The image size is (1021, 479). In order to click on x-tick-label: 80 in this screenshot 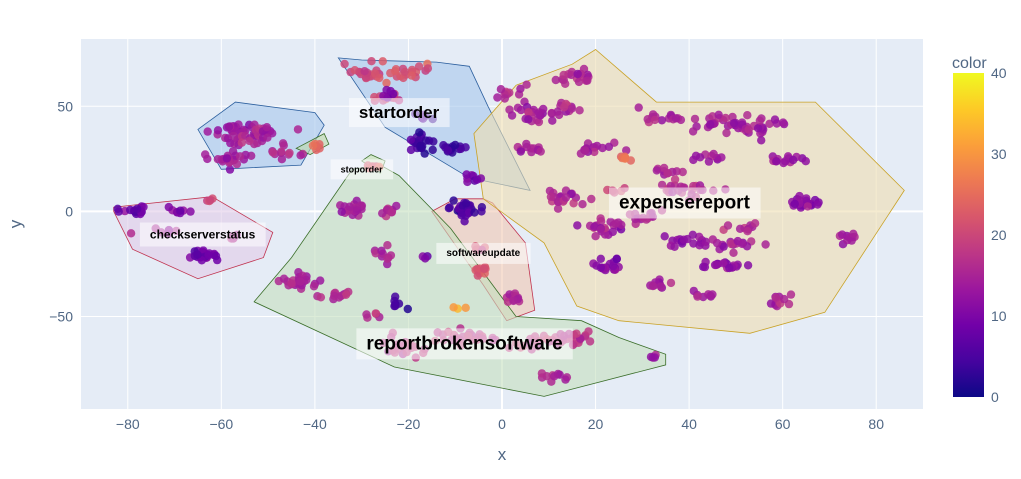, I will do `click(876, 424)`.